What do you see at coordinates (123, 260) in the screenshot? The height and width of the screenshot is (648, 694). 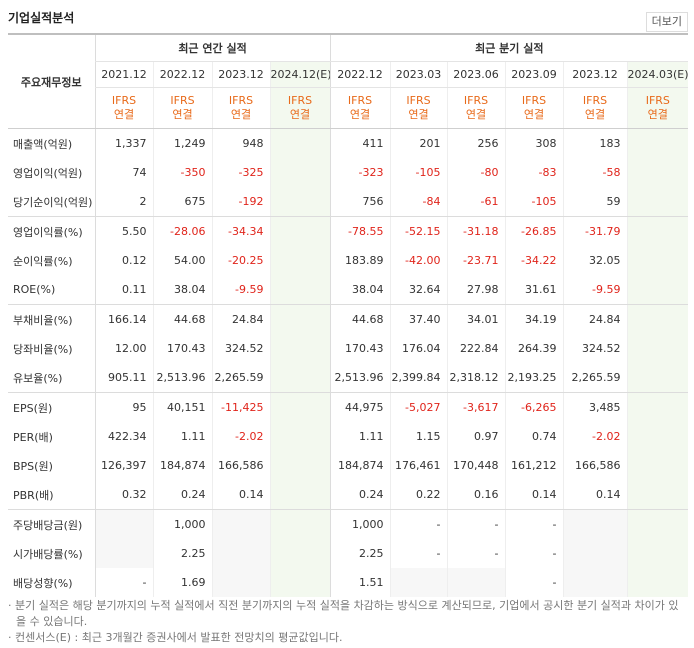 I see `cell: 0.12` at bounding box center [123, 260].